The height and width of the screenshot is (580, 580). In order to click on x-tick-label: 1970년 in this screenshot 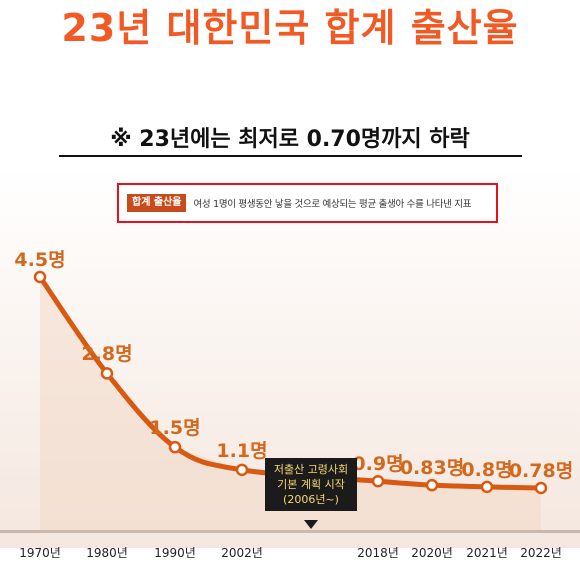, I will do `click(40, 553)`.